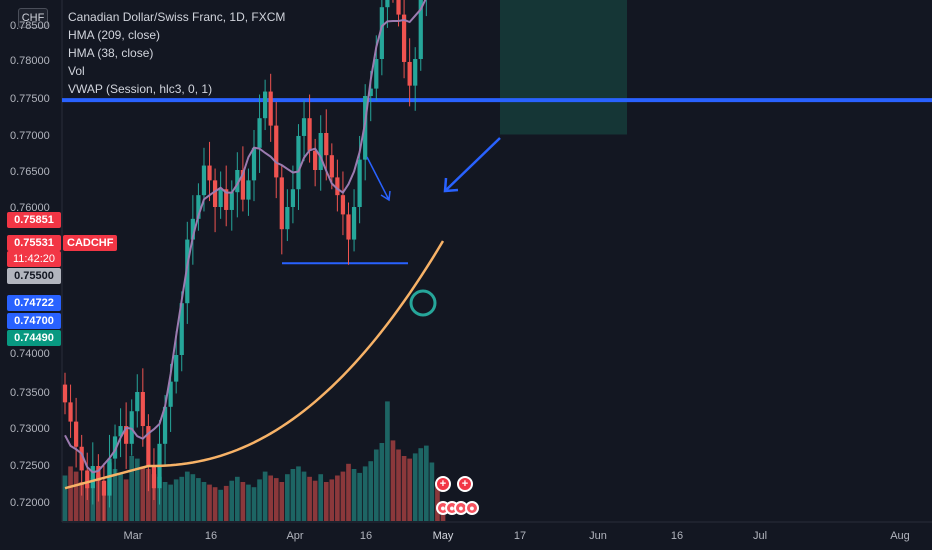 Image resolution: width=932 pixels, height=550 pixels. What do you see at coordinates (472, 508) in the screenshot?
I see `economic-event-icon: ●` at bounding box center [472, 508].